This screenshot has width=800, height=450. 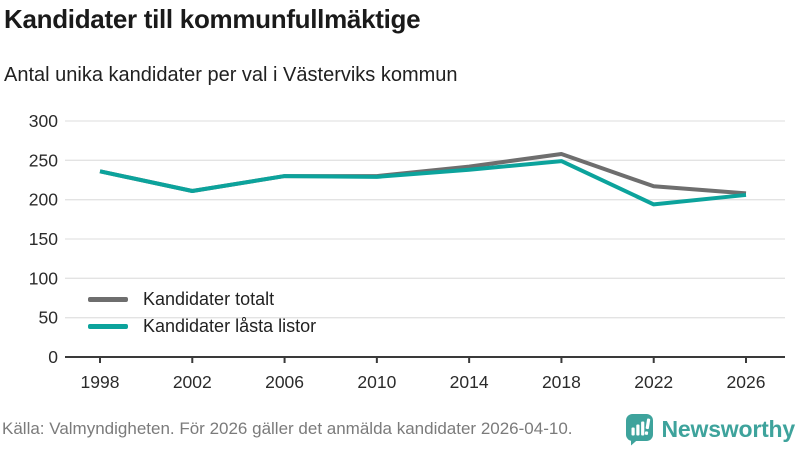 I want to click on legend-item-totalt: Kandidater totalt, so click(x=202, y=299).